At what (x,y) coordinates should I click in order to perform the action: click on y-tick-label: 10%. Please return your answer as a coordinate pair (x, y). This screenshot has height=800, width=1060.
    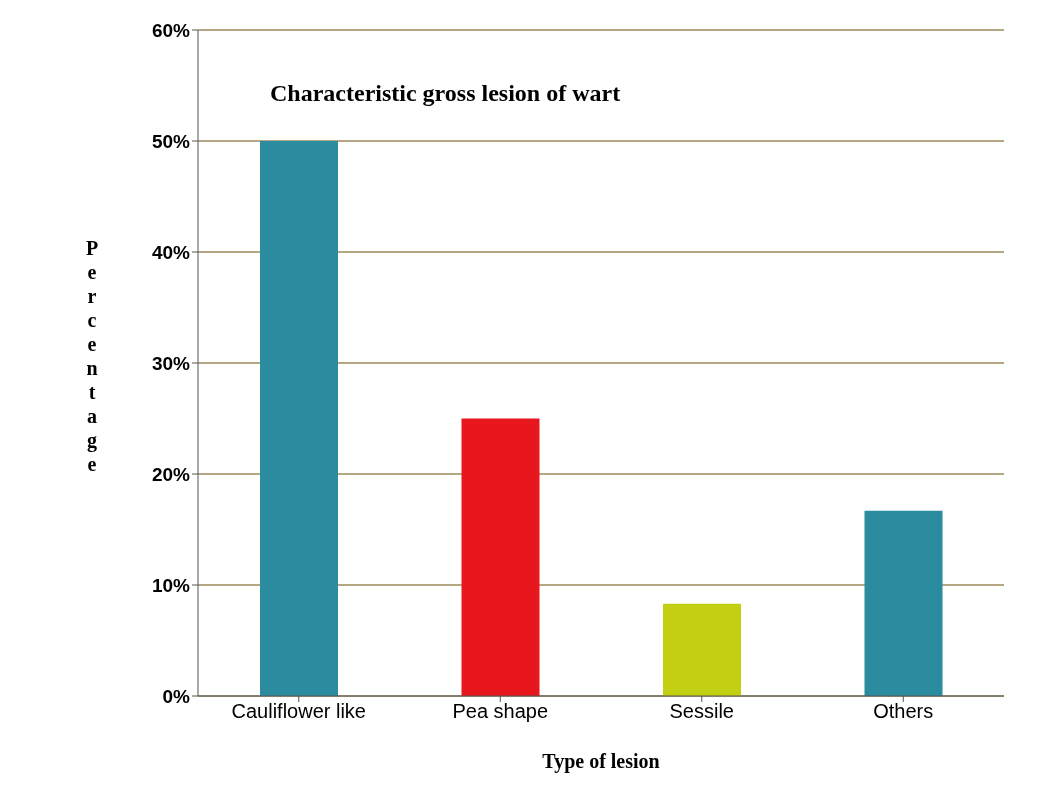
    Looking at the image, I should click on (171, 585).